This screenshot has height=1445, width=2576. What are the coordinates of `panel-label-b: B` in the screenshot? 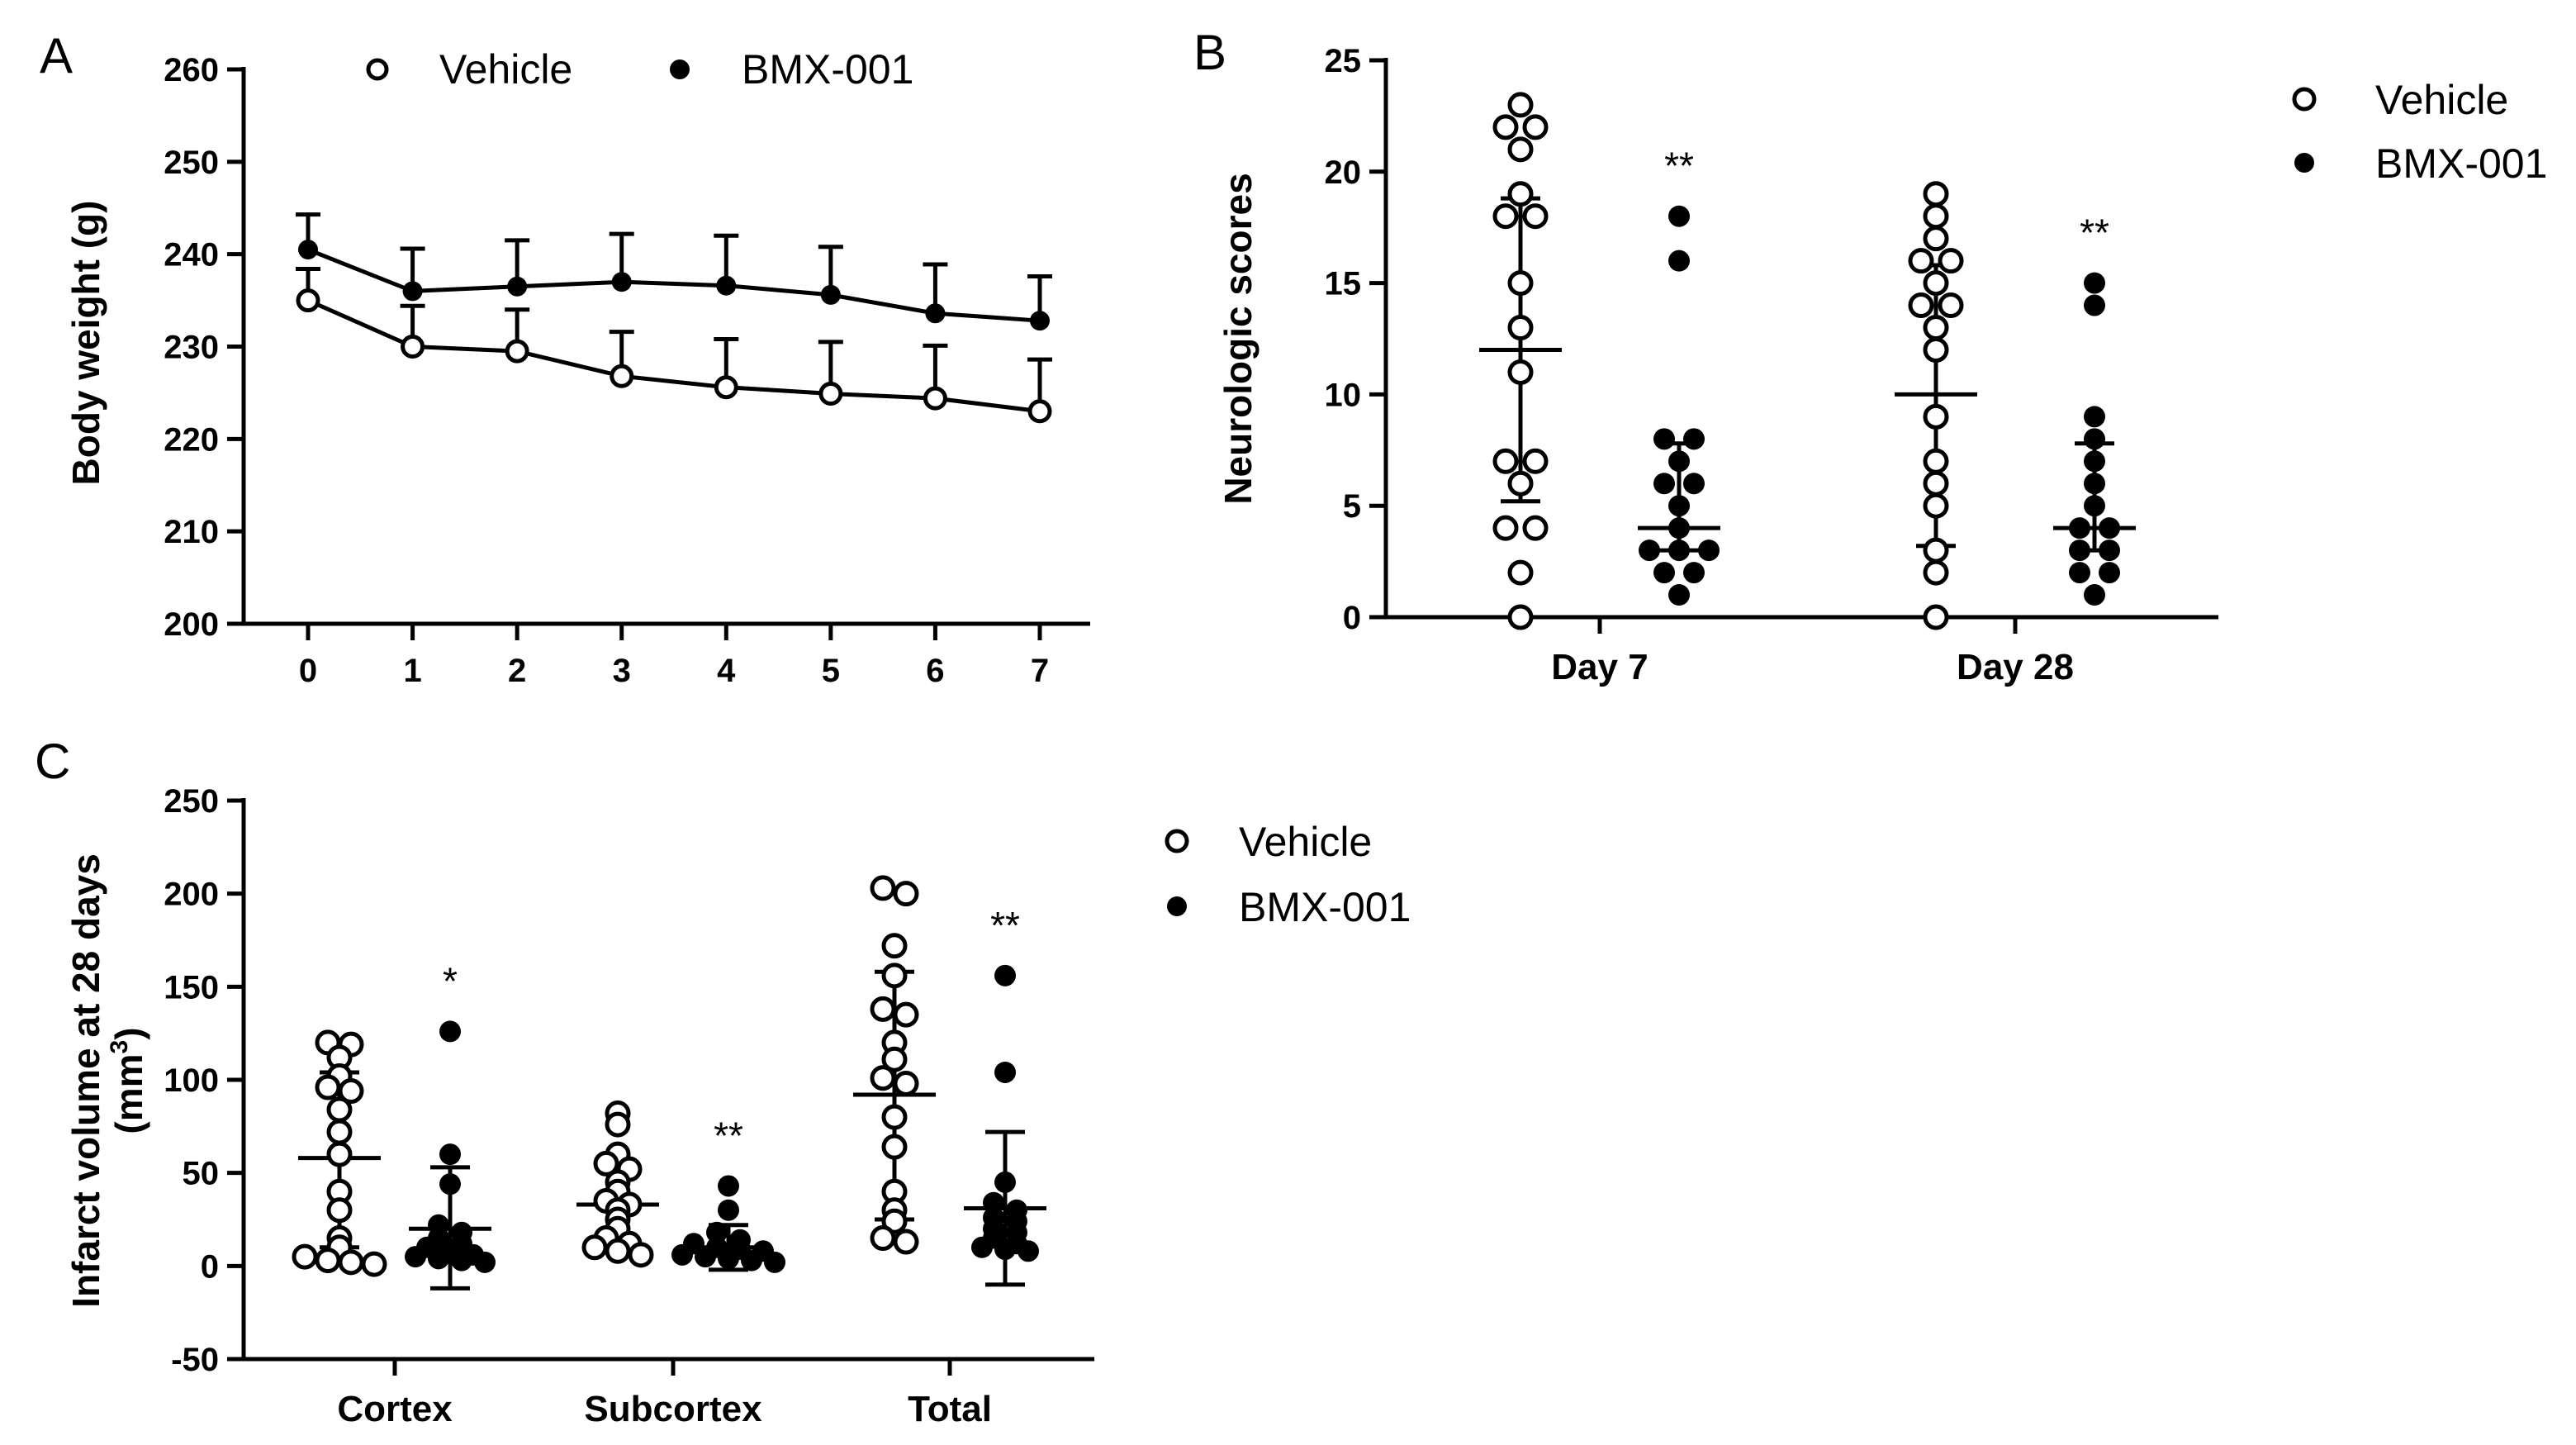 It's located at (1209, 52).